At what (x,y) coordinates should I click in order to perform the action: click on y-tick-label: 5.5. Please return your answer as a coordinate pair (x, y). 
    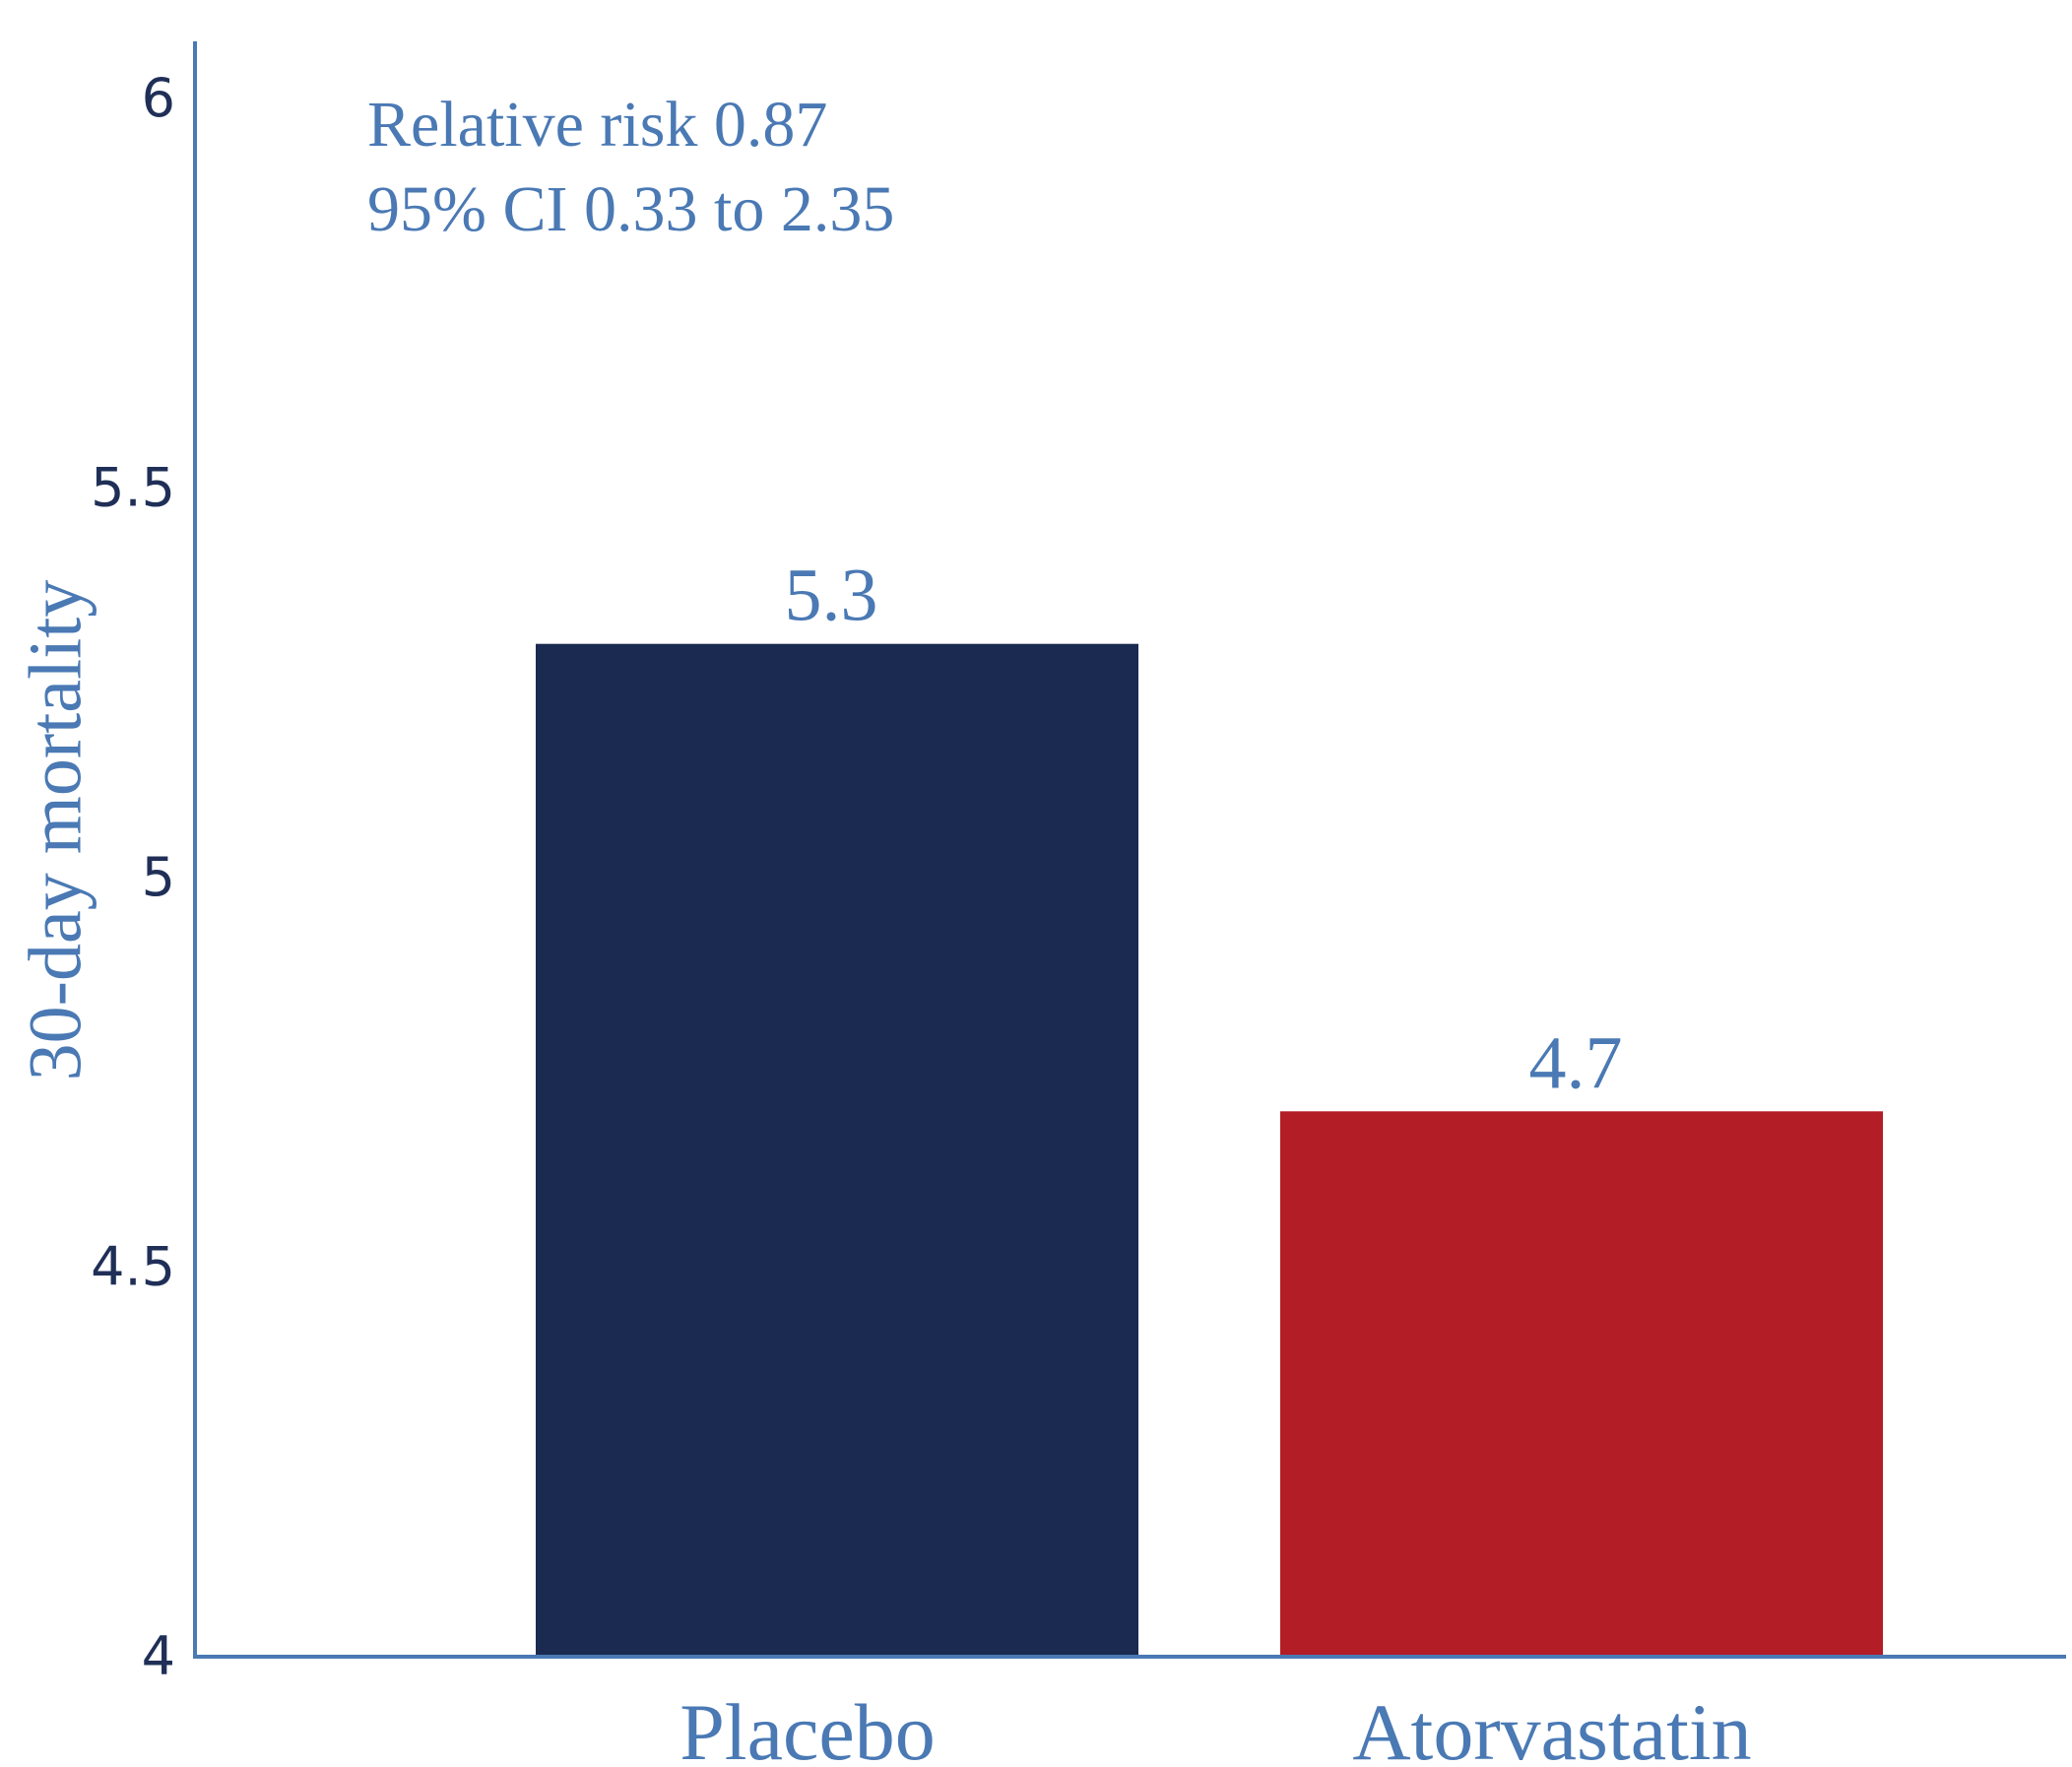
    Looking at the image, I should click on (133, 488).